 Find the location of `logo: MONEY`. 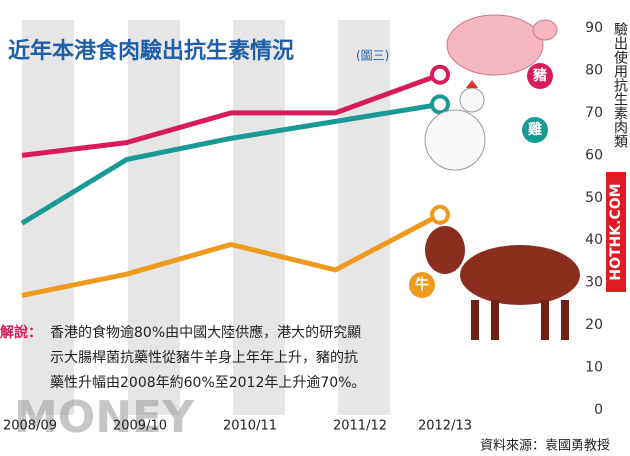

logo: MONEY is located at coordinates (104, 417).